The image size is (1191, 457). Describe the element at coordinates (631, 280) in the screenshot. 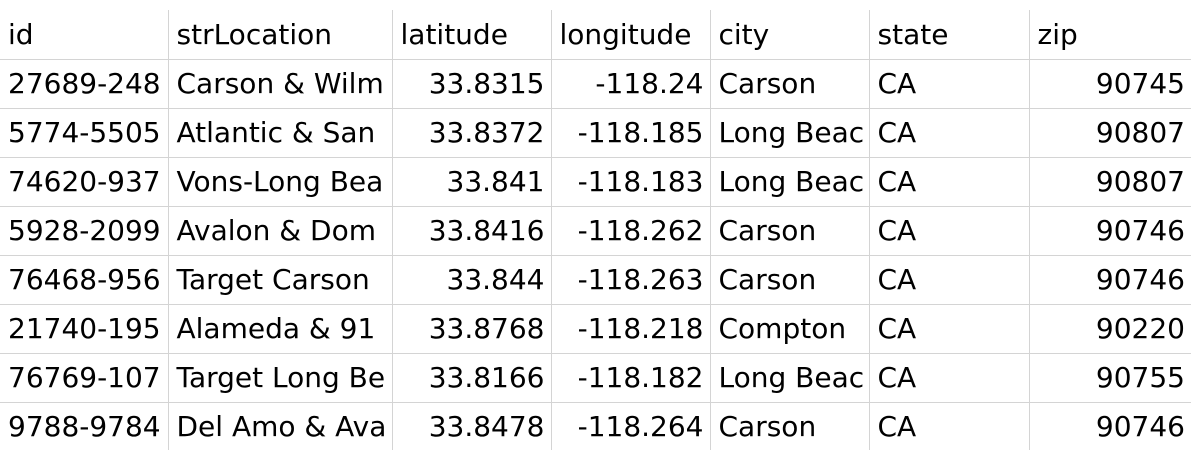

I see `cell-longitude: -118.263` at that location.